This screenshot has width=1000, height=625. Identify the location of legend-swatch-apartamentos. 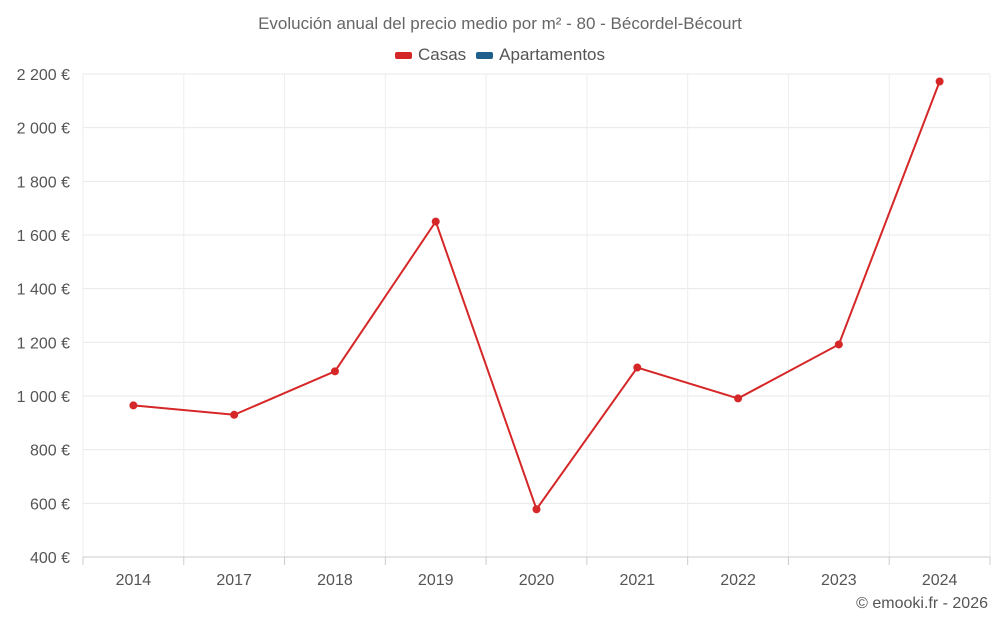
(485, 55).